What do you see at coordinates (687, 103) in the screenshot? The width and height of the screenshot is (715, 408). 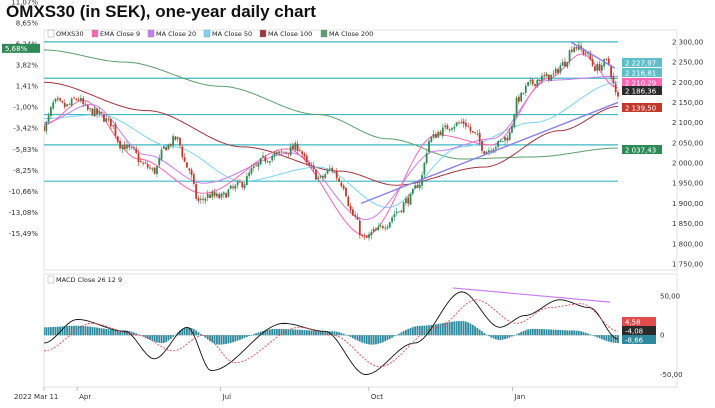 I see `y-tick-right: 2 150,00` at bounding box center [687, 103].